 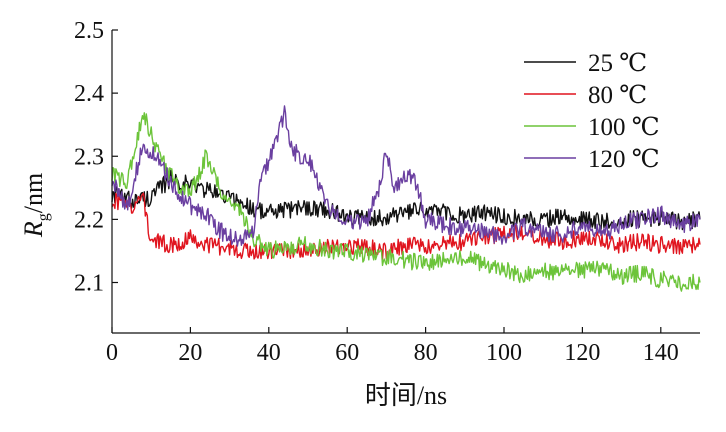 I want to click on legend-label: 80 ℃, so click(x=617, y=95).